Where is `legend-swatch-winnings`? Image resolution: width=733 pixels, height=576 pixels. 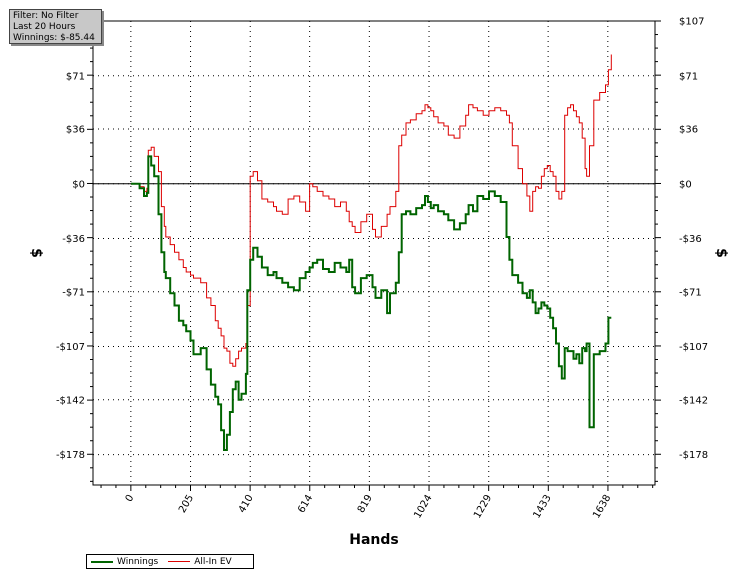
legend-swatch-winnings is located at coordinates (102, 561).